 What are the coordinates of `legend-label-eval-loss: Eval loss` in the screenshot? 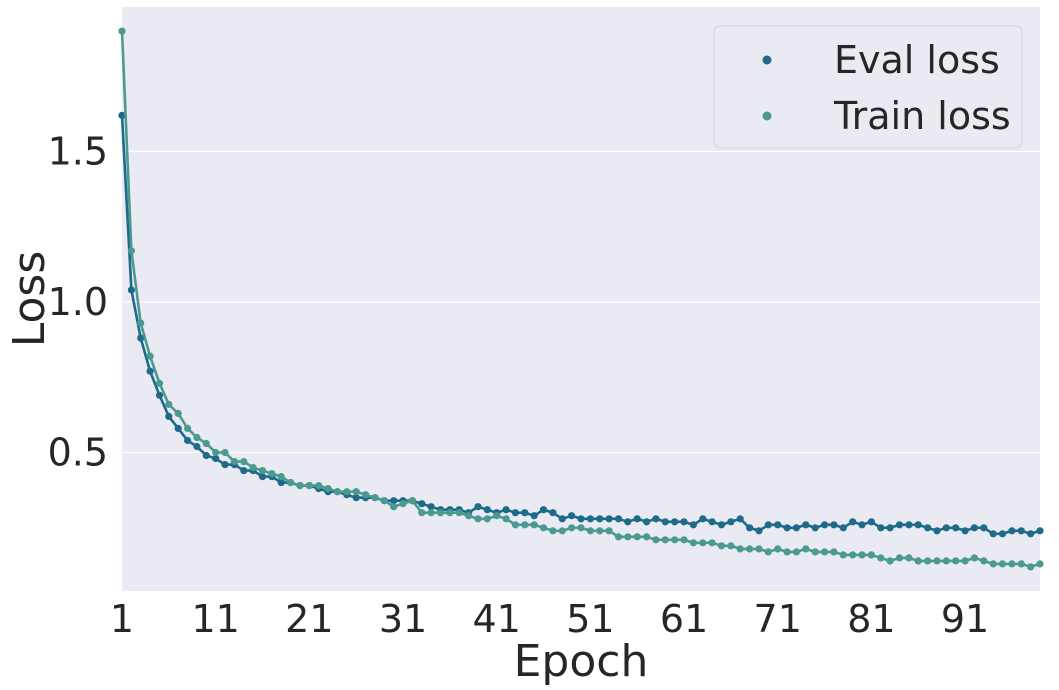 It's located at (917, 60).